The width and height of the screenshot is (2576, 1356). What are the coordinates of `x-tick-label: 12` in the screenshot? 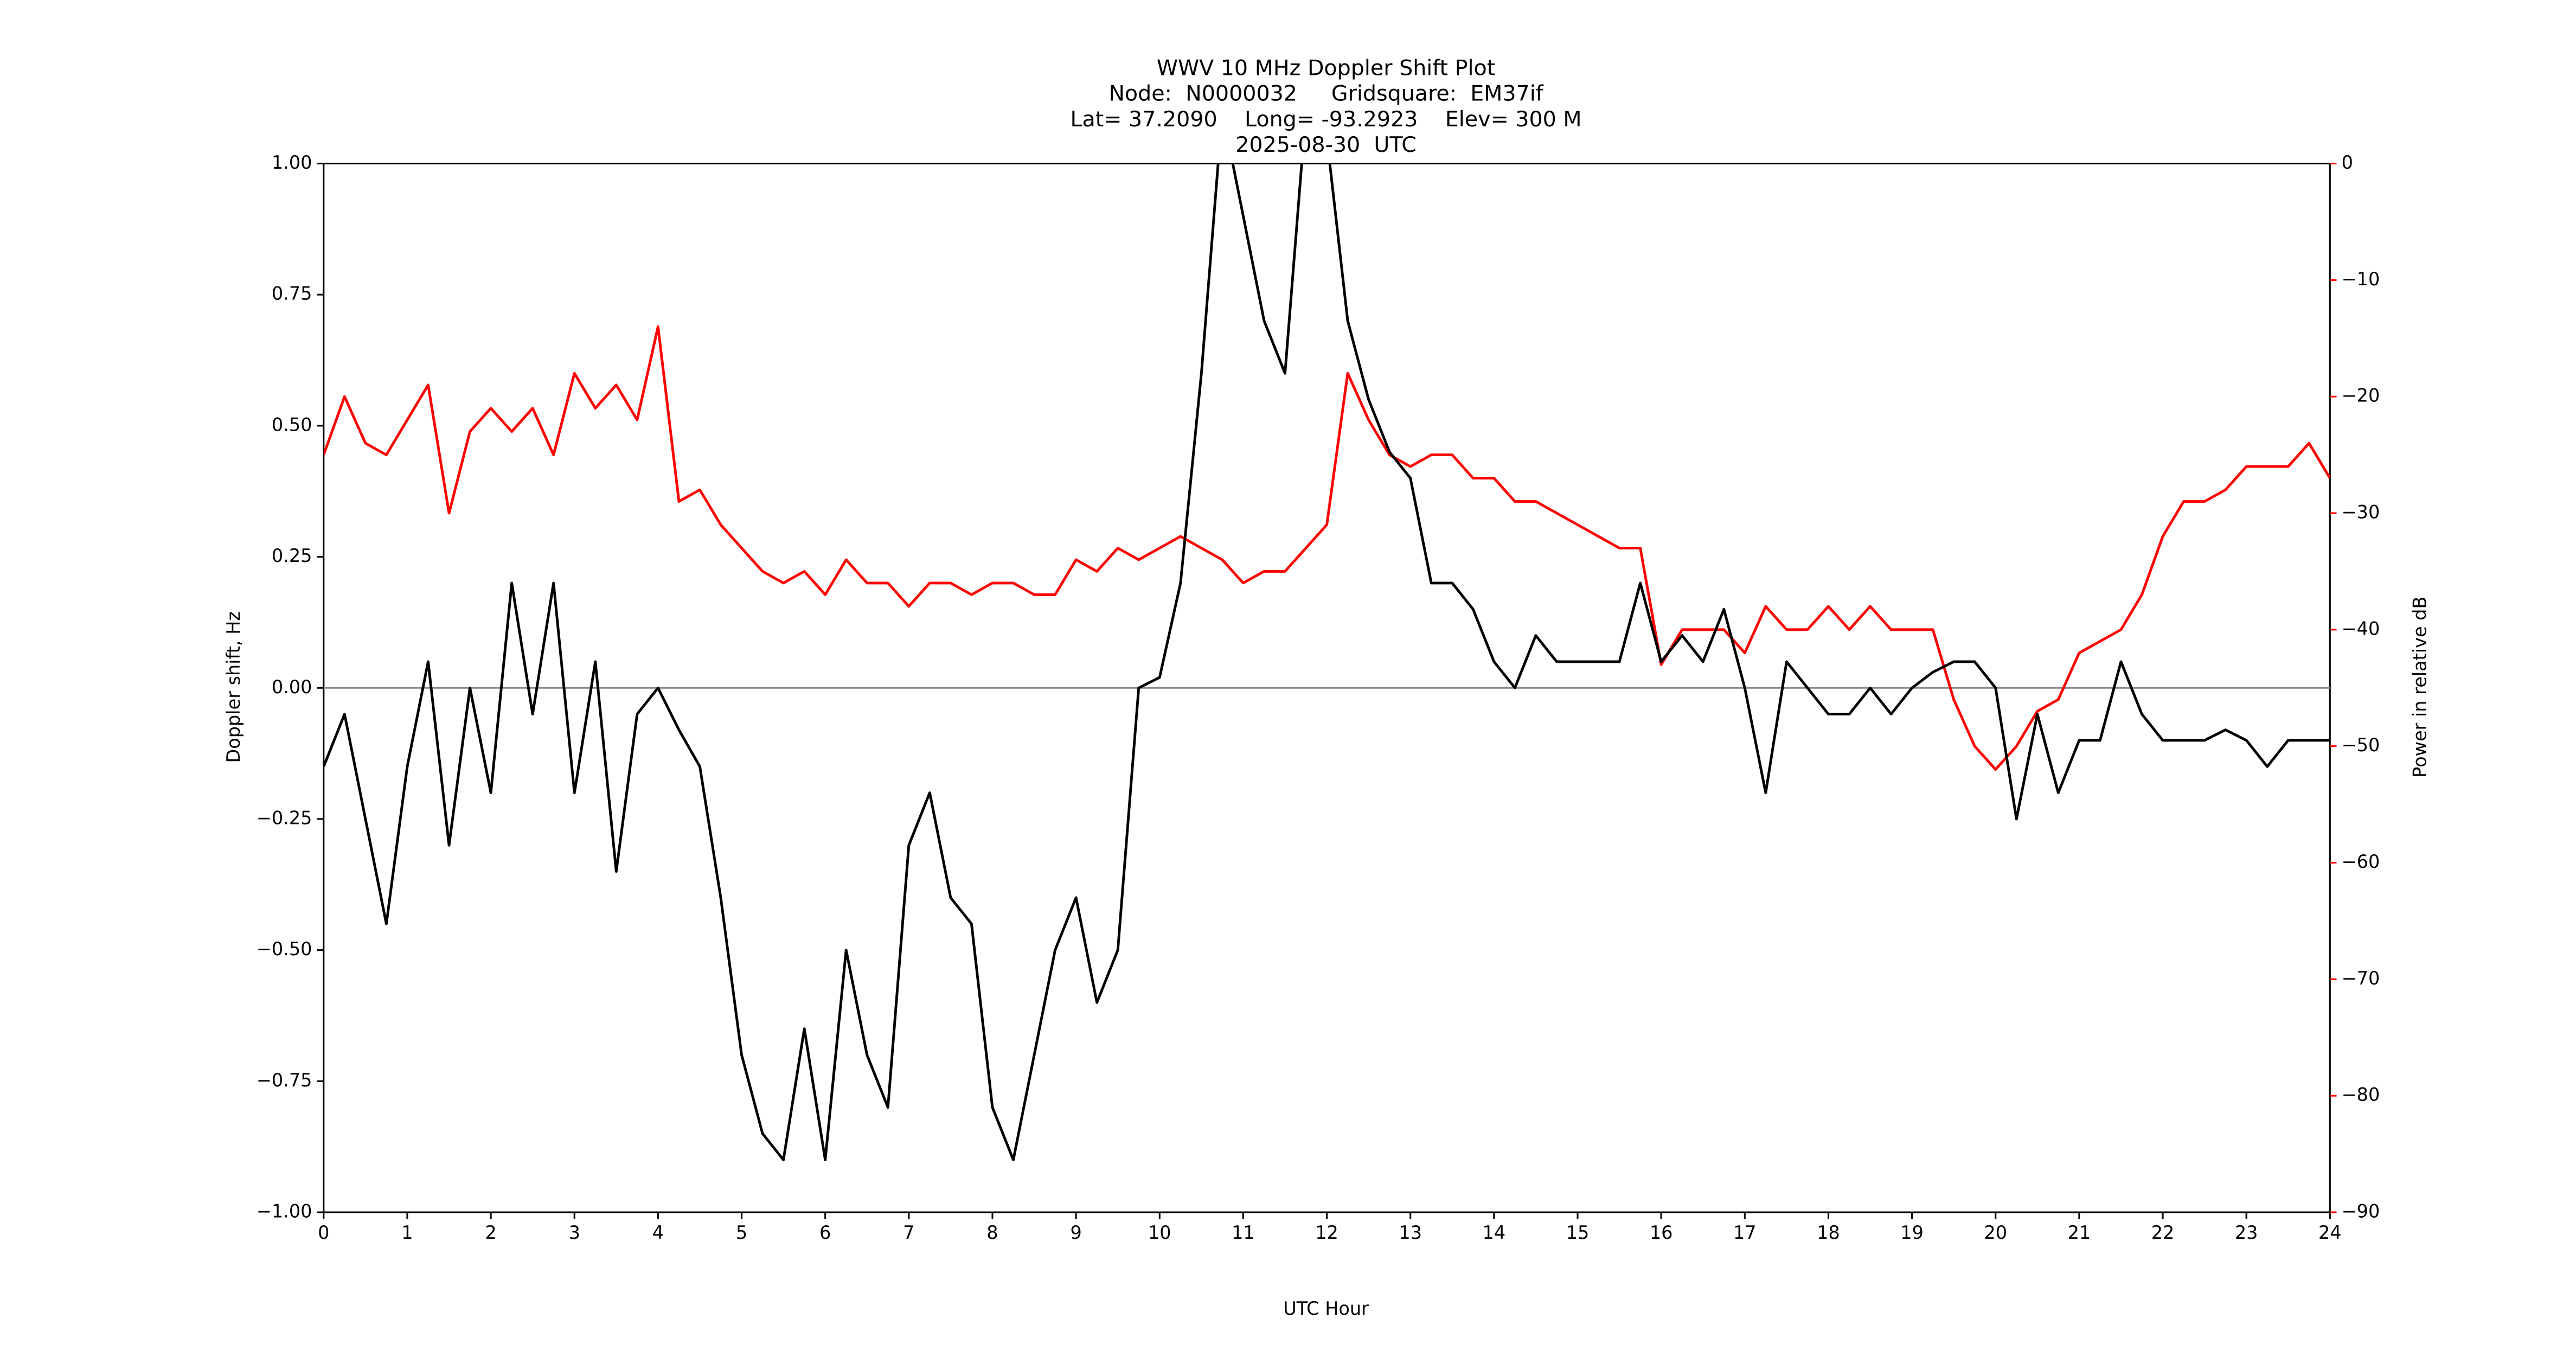 It's located at (1326, 1232).